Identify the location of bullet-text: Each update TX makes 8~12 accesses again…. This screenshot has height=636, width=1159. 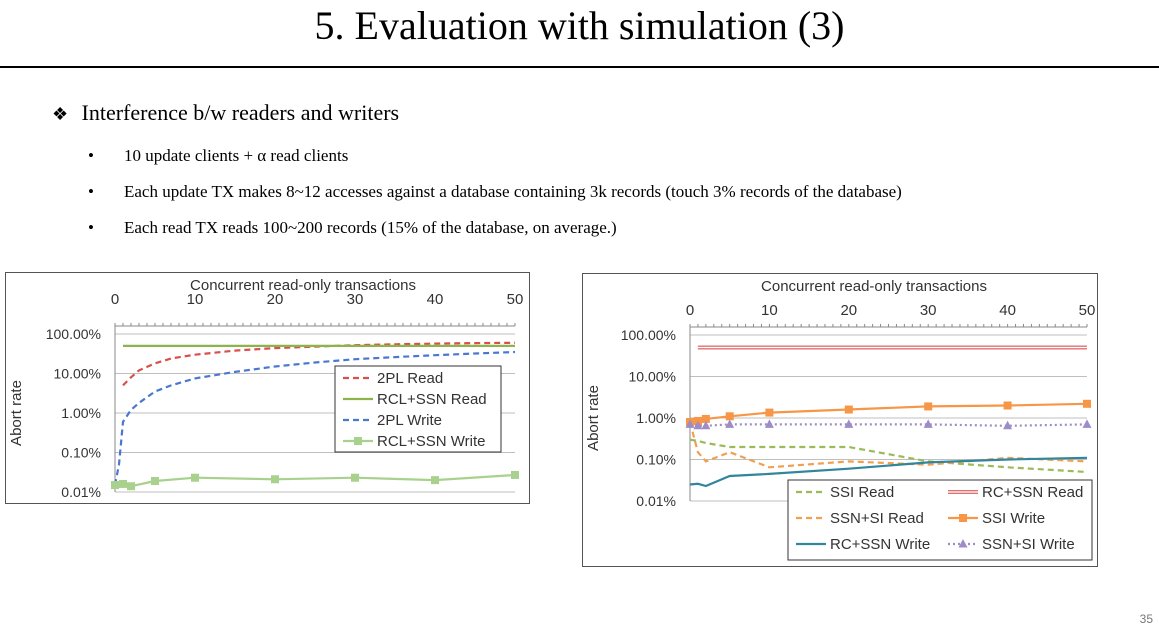
(513, 191).